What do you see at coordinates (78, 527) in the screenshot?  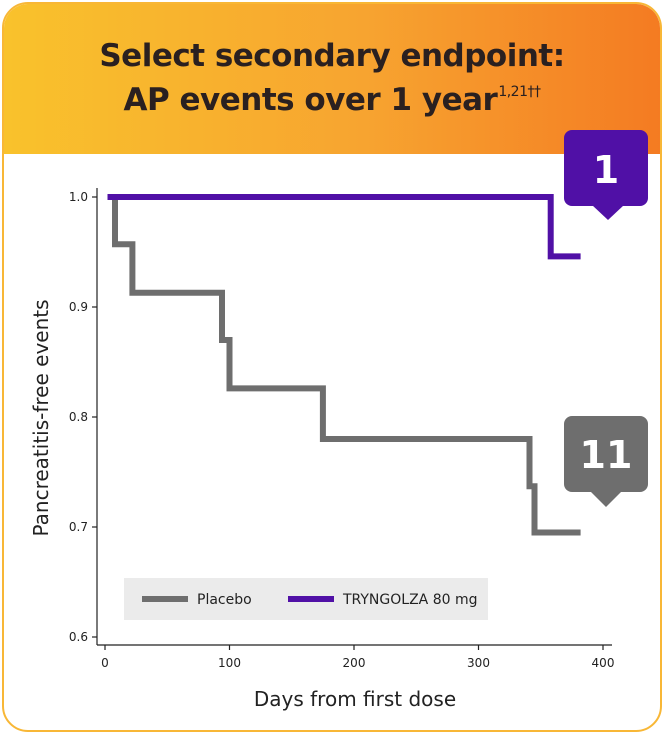 I see `y-tick-label: 0.7` at bounding box center [78, 527].